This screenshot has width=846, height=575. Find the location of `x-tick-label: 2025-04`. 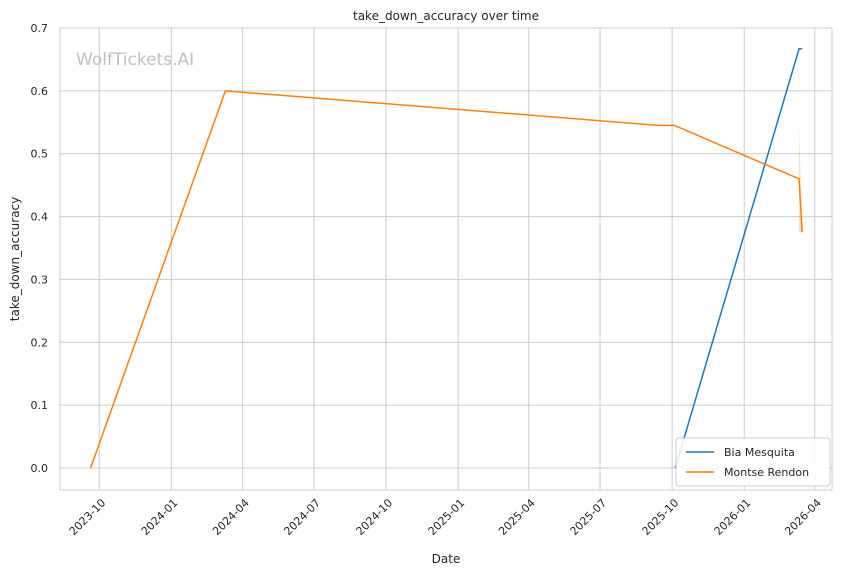

x-tick-label: 2025-04 is located at coordinates (517, 517).